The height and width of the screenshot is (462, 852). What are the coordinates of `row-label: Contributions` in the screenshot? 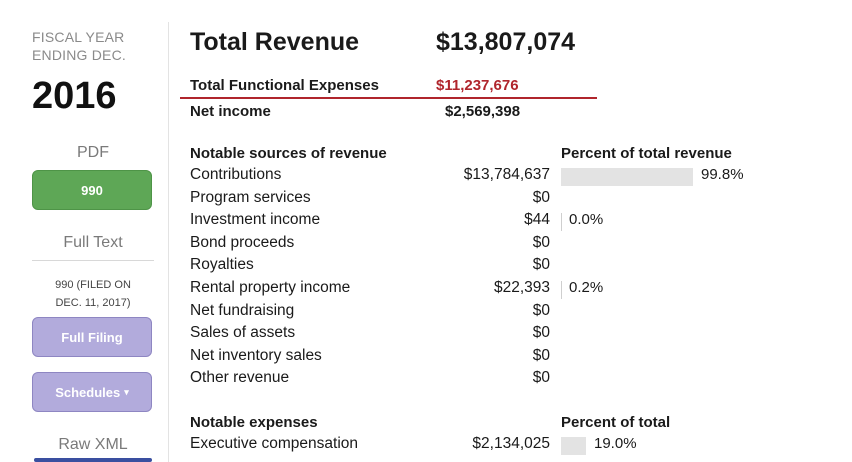 It's located at (236, 174).